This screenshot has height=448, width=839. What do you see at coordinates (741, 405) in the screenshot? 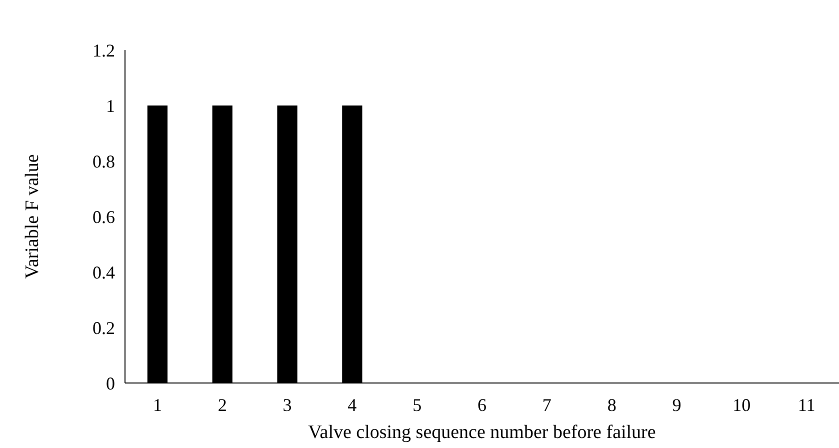
I see `x-tick-label: 10` at bounding box center [741, 405].